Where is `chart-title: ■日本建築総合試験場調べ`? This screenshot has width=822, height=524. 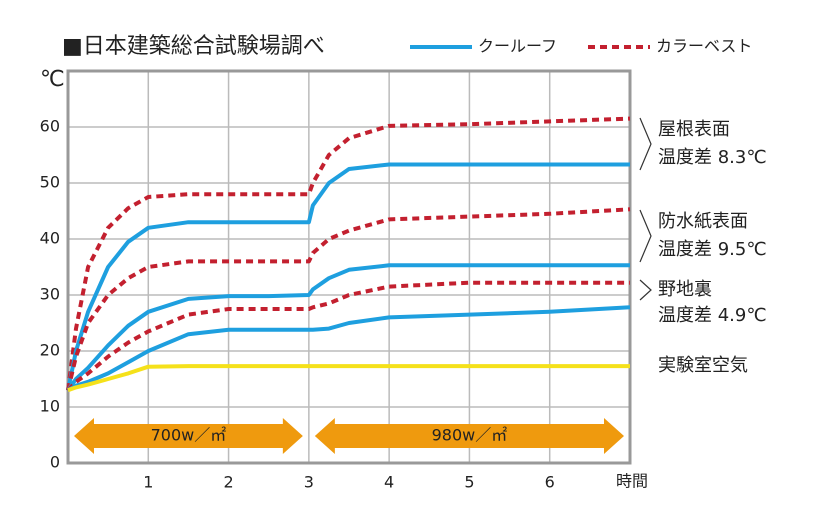
chart-title: ■日本建築総合試験場調べ is located at coordinates (193, 46).